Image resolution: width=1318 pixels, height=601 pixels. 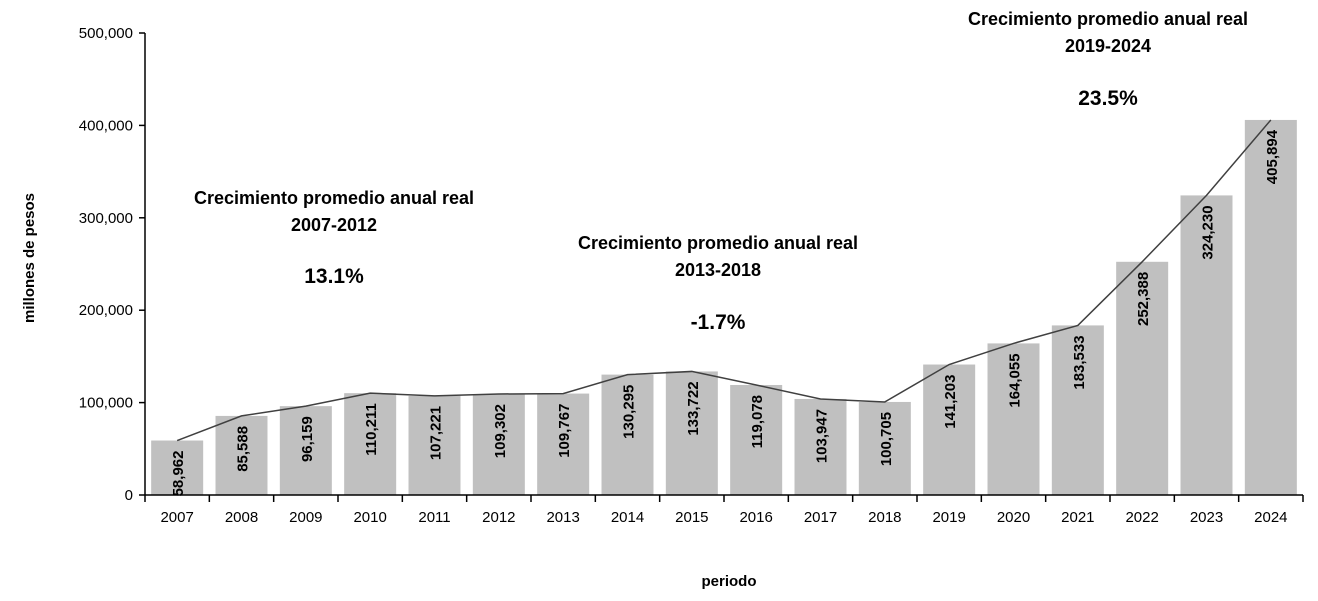 I want to click on bar-2016, so click(x=756, y=439).